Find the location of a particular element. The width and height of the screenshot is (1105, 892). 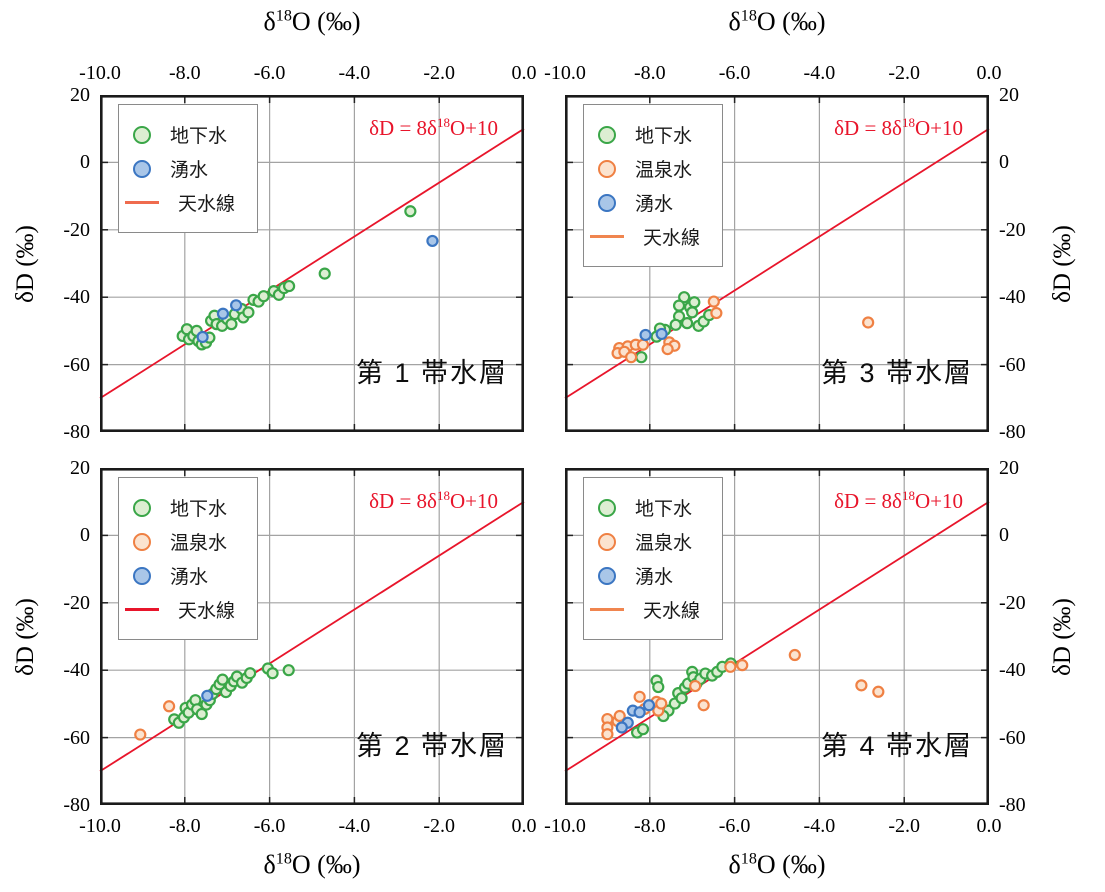

equation-text: δD = 8δ is located at coordinates (868, 128).